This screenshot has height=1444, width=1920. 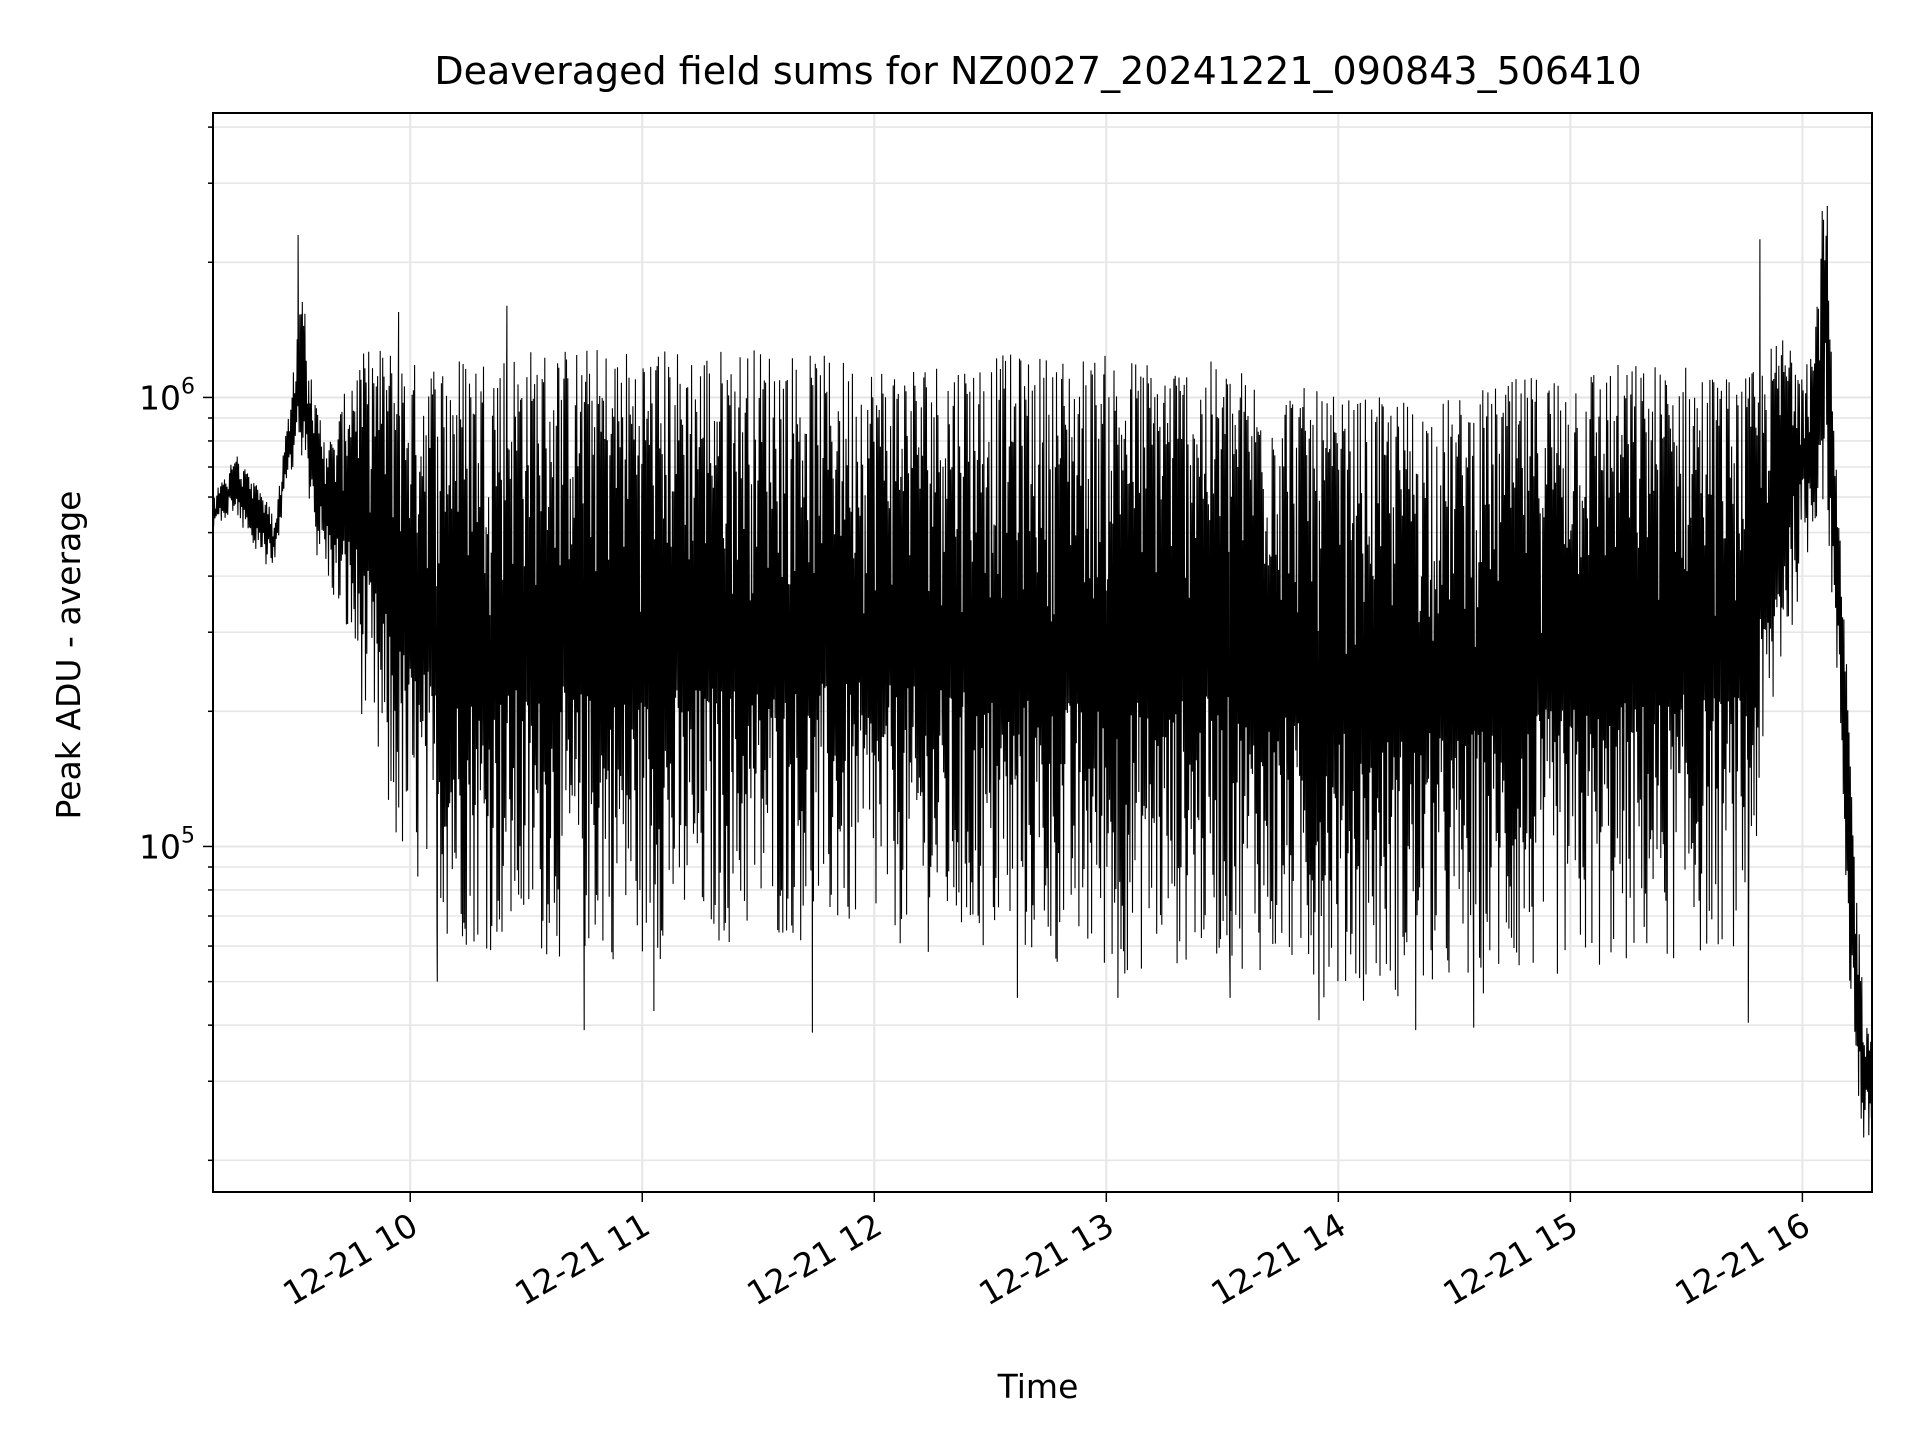 What do you see at coordinates (167, 395) in the screenshot?
I see `y-tick-label: 10⁶` at bounding box center [167, 395].